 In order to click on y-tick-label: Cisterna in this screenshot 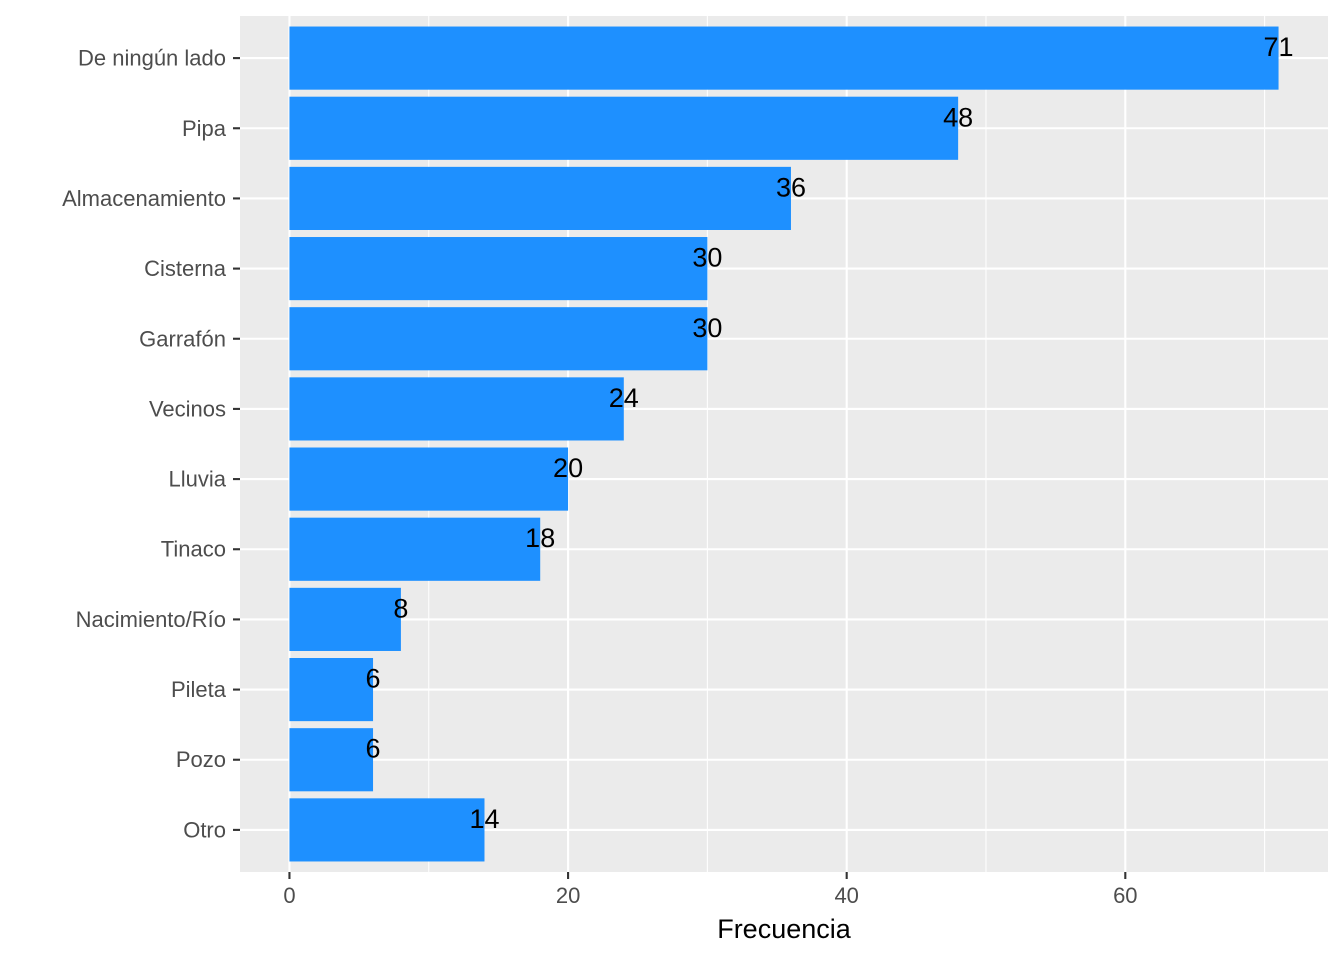, I will do `click(185, 268)`.